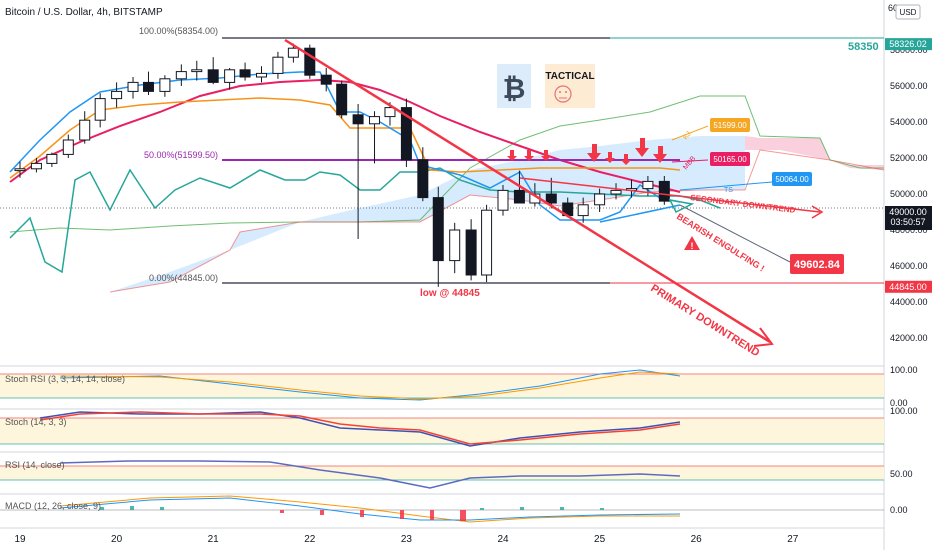 This screenshot has height=550, width=932. Describe the element at coordinates (214, 539) in the screenshot. I see `time-tick-label: 21` at that location.